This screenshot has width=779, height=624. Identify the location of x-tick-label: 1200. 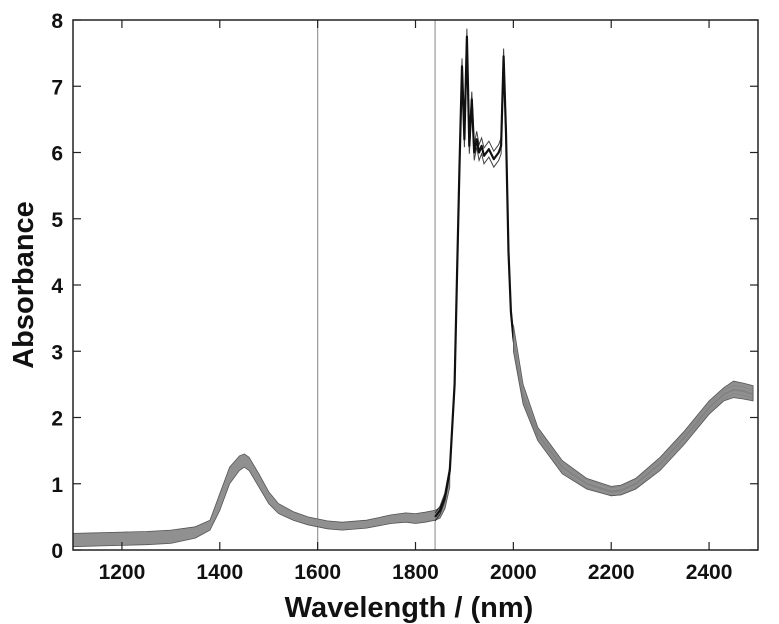
(122, 572).